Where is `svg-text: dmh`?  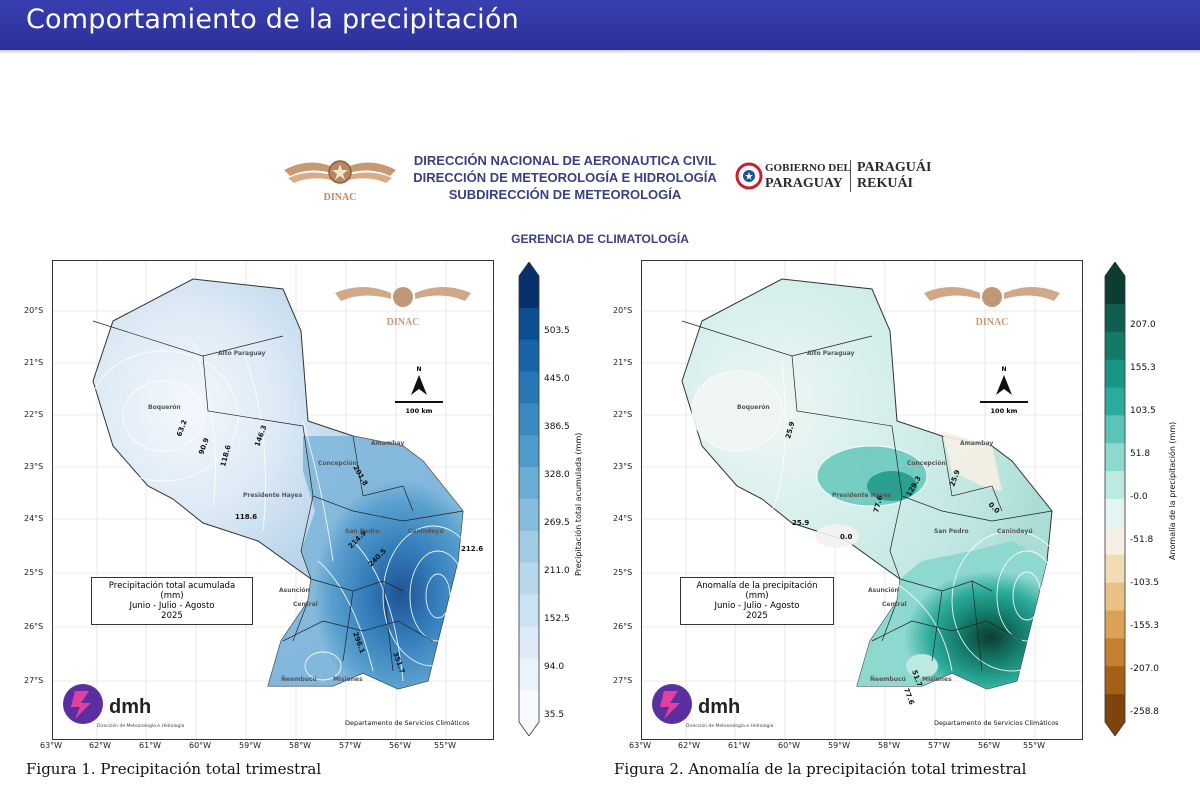
svg-text: dmh is located at coordinates (130, 707).